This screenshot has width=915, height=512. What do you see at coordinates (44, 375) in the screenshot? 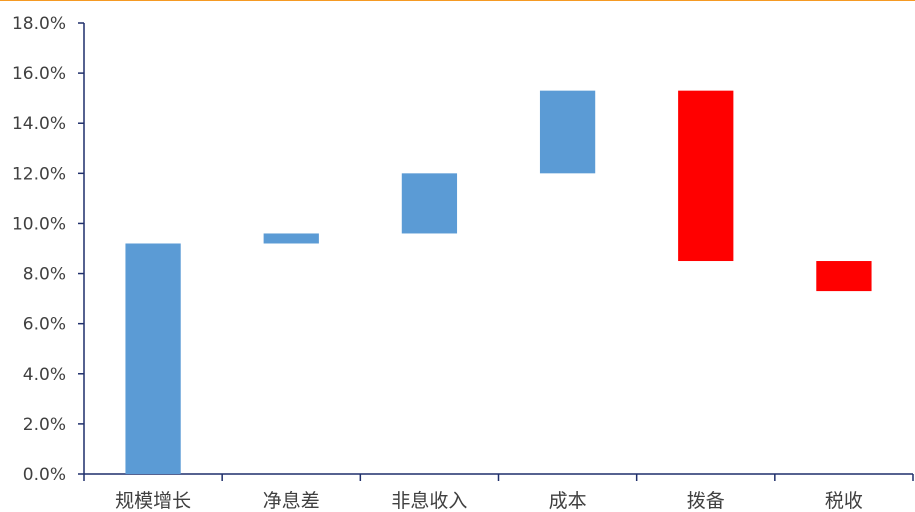
I see `y-tick-label: 4.0%` at bounding box center [44, 375].